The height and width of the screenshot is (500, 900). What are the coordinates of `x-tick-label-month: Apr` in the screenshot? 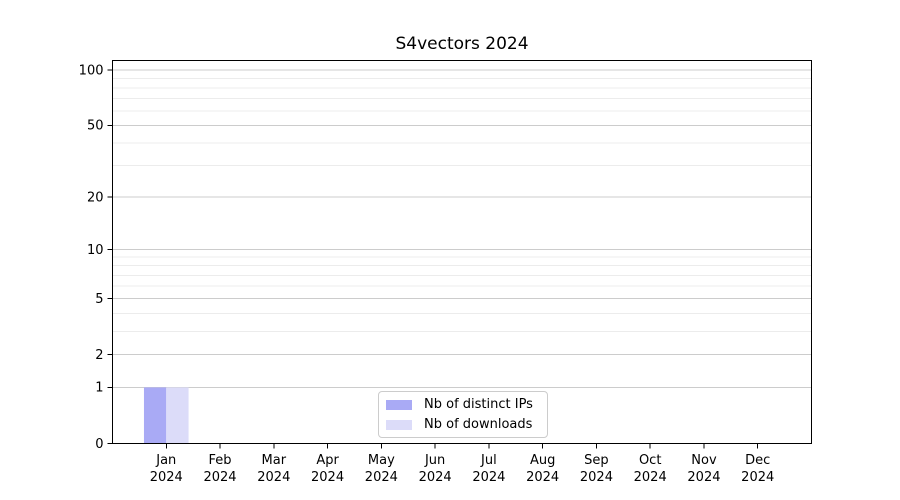 It's located at (327, 460).